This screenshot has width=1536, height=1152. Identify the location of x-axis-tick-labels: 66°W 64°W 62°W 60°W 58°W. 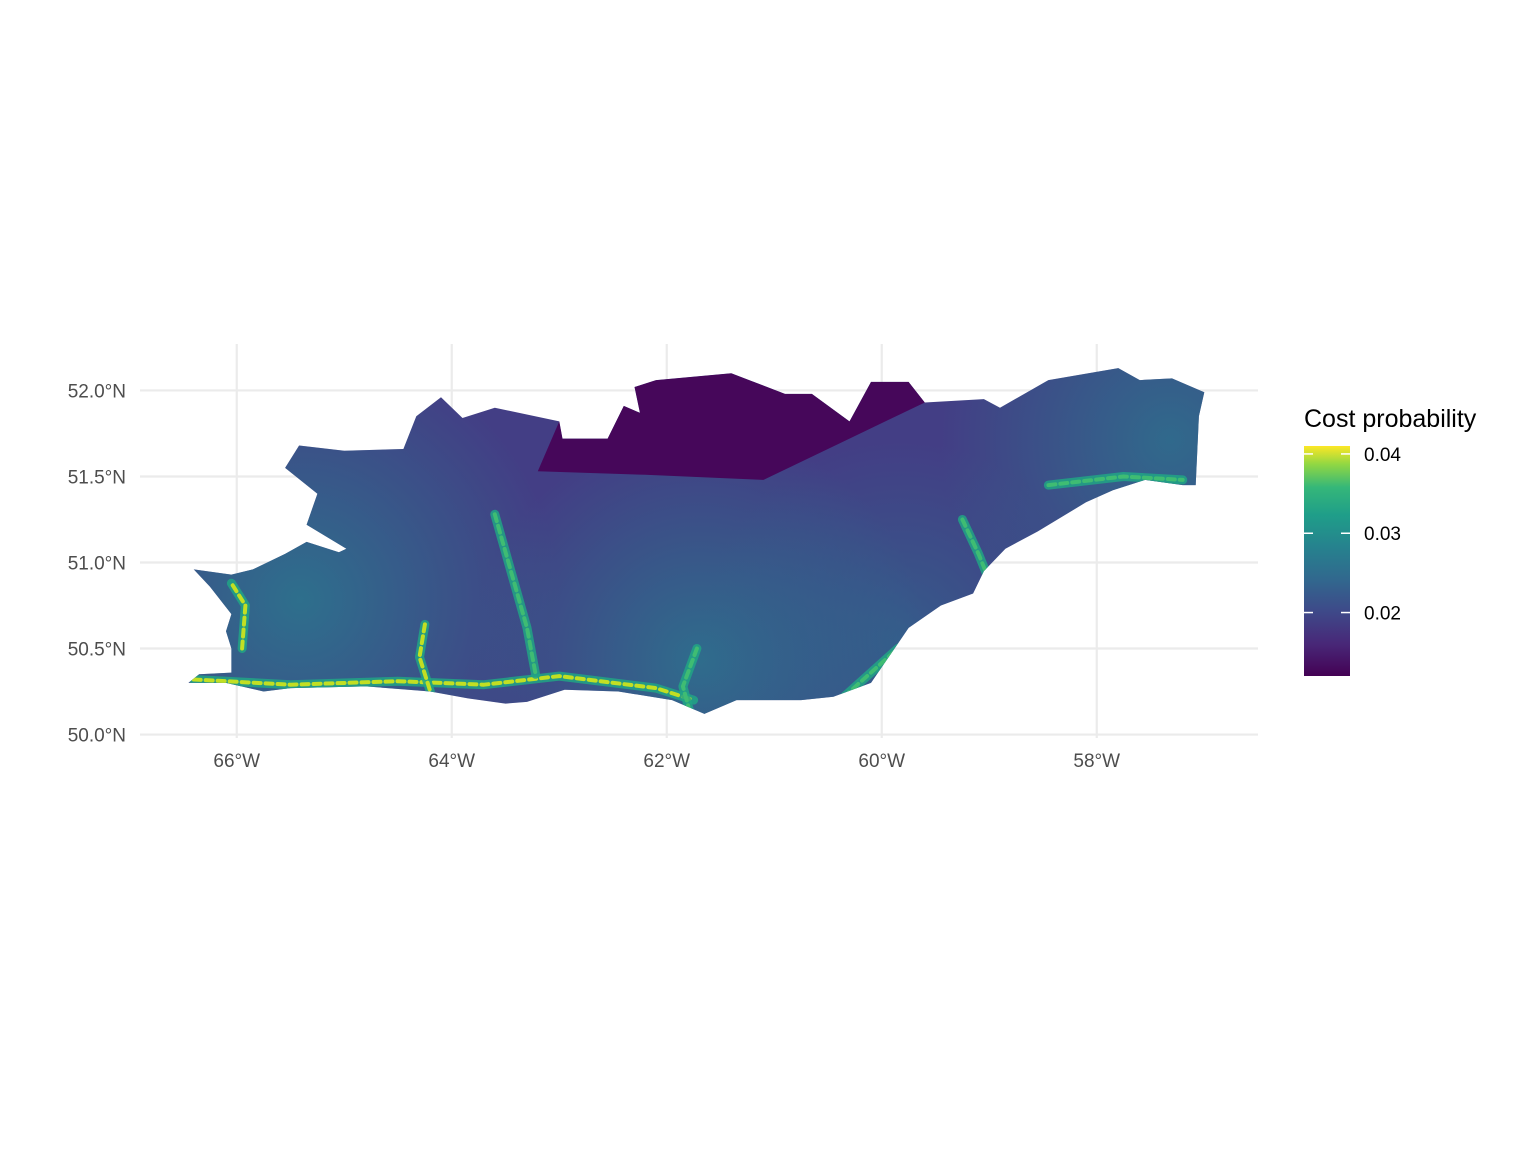
(666, 761).